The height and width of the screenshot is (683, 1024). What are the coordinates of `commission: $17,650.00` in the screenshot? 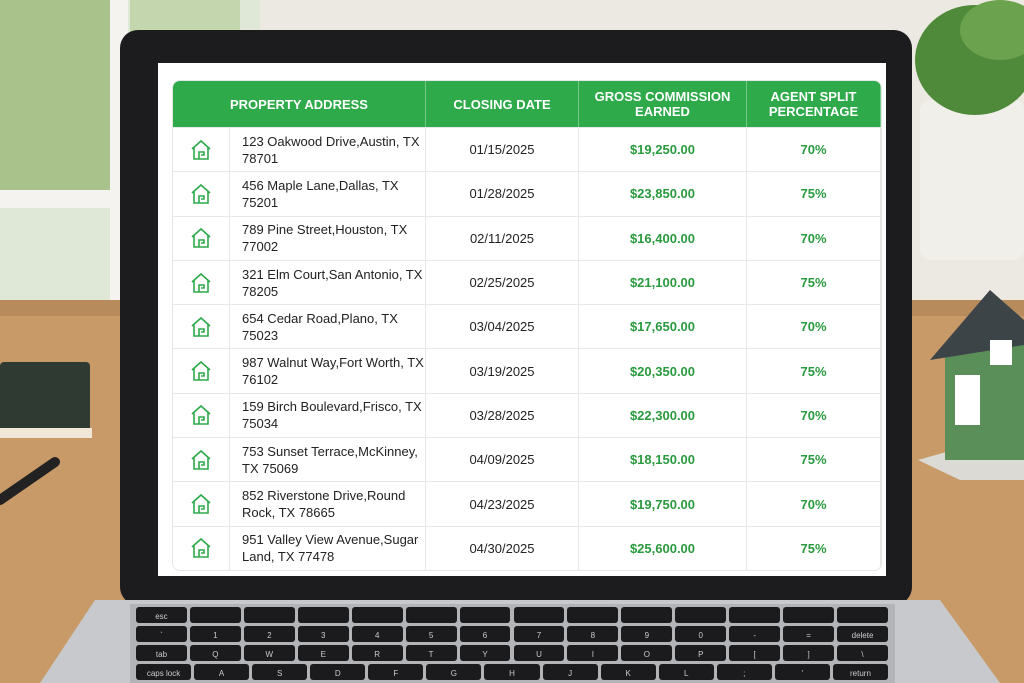 It's located at (663, 327).